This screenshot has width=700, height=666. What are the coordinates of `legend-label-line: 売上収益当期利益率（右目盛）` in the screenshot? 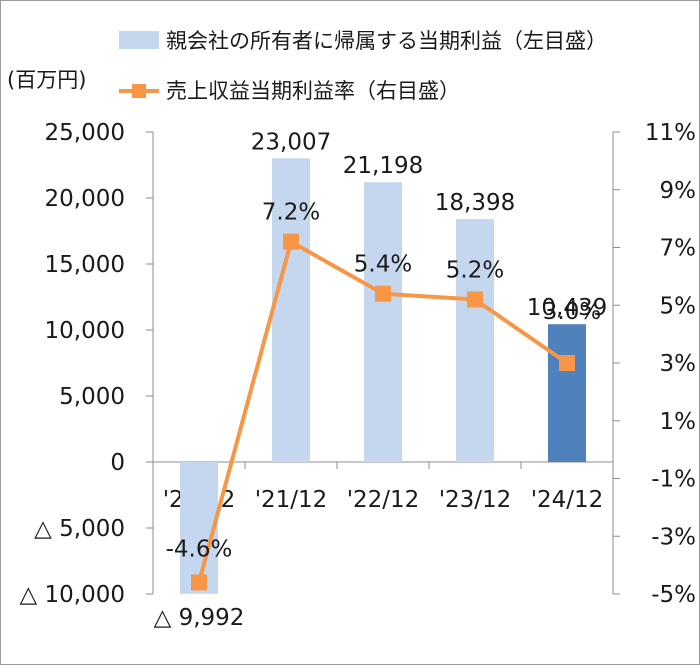 It's located at (313, 91).